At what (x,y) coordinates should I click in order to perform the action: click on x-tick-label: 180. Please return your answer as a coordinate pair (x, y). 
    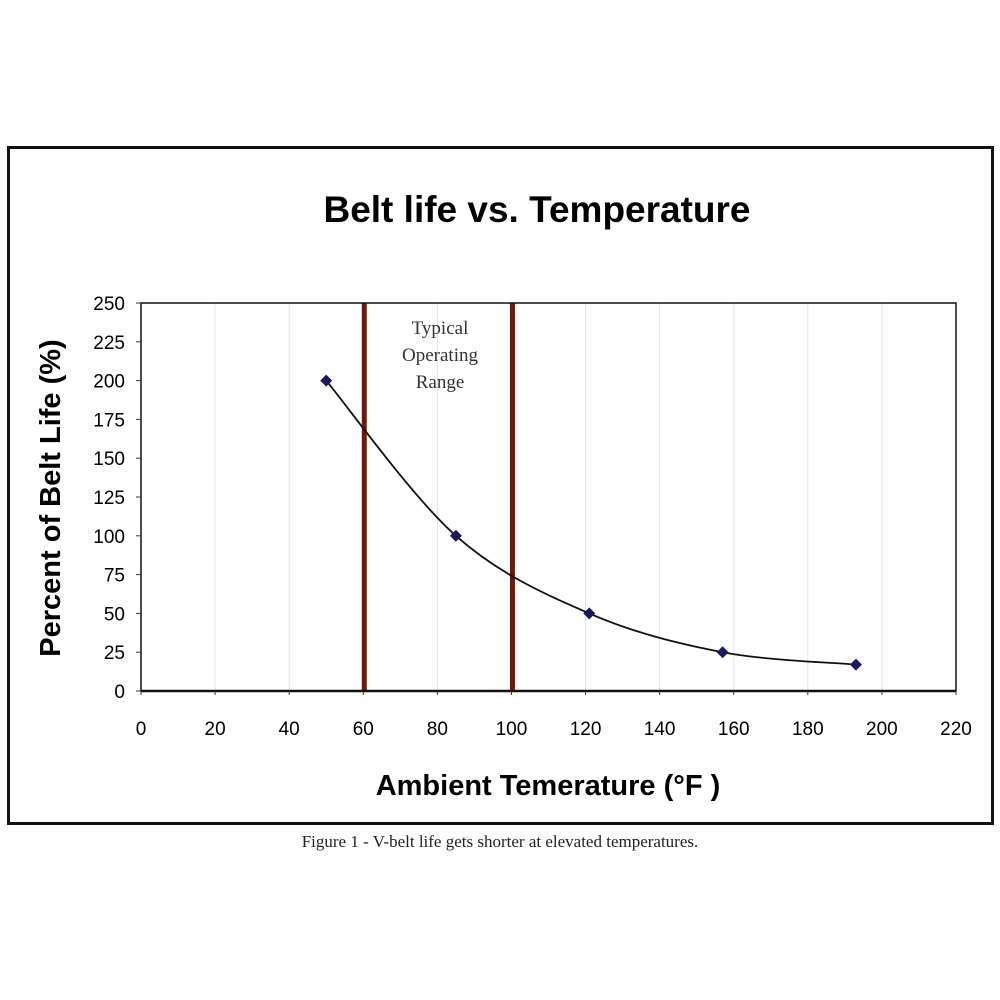
    Looking at the image, I should click on (808, 729).